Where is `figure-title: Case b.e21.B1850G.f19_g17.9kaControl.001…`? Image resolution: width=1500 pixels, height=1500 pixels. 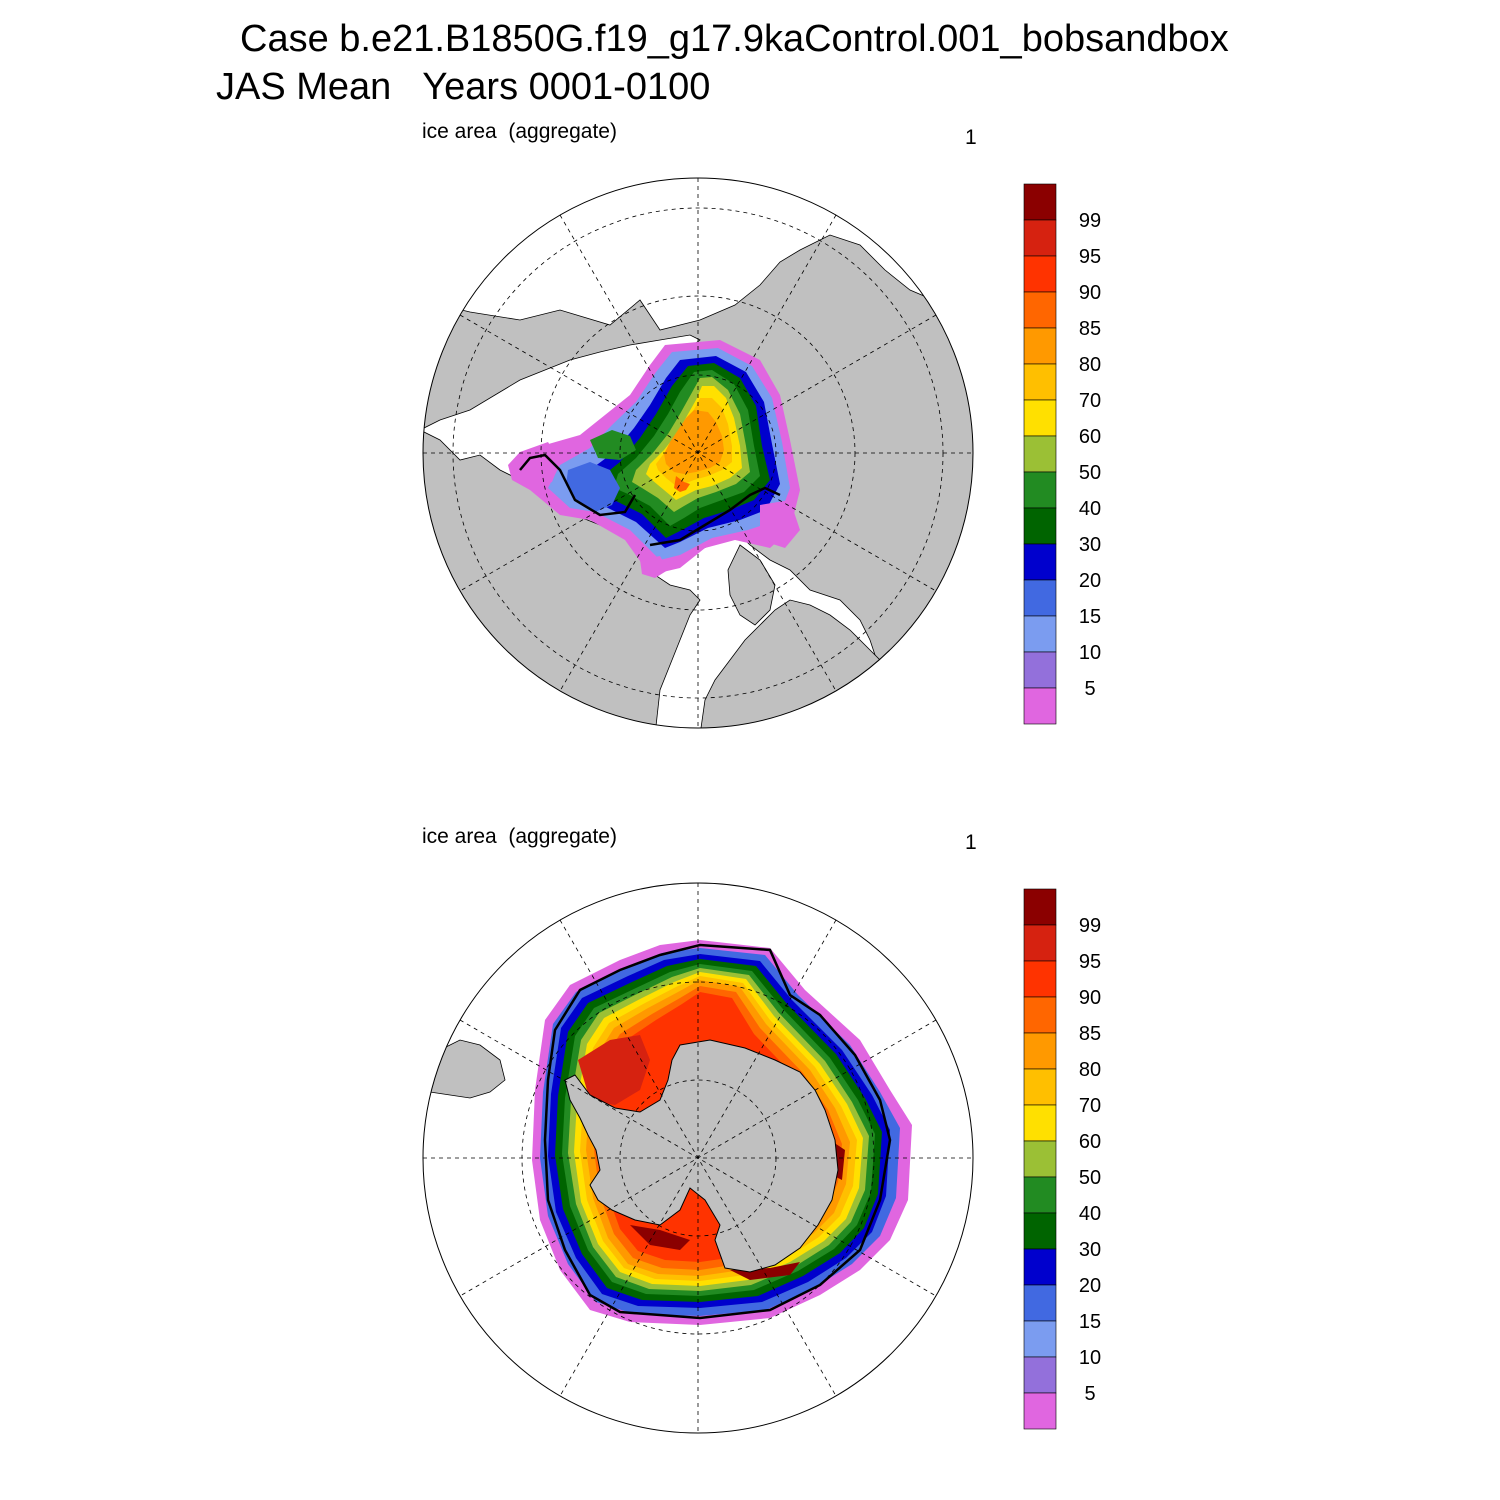 figure-title: Case b.e21.B1850G.f19_g17.9kaControl.001… is located at coordinates (734, 39).